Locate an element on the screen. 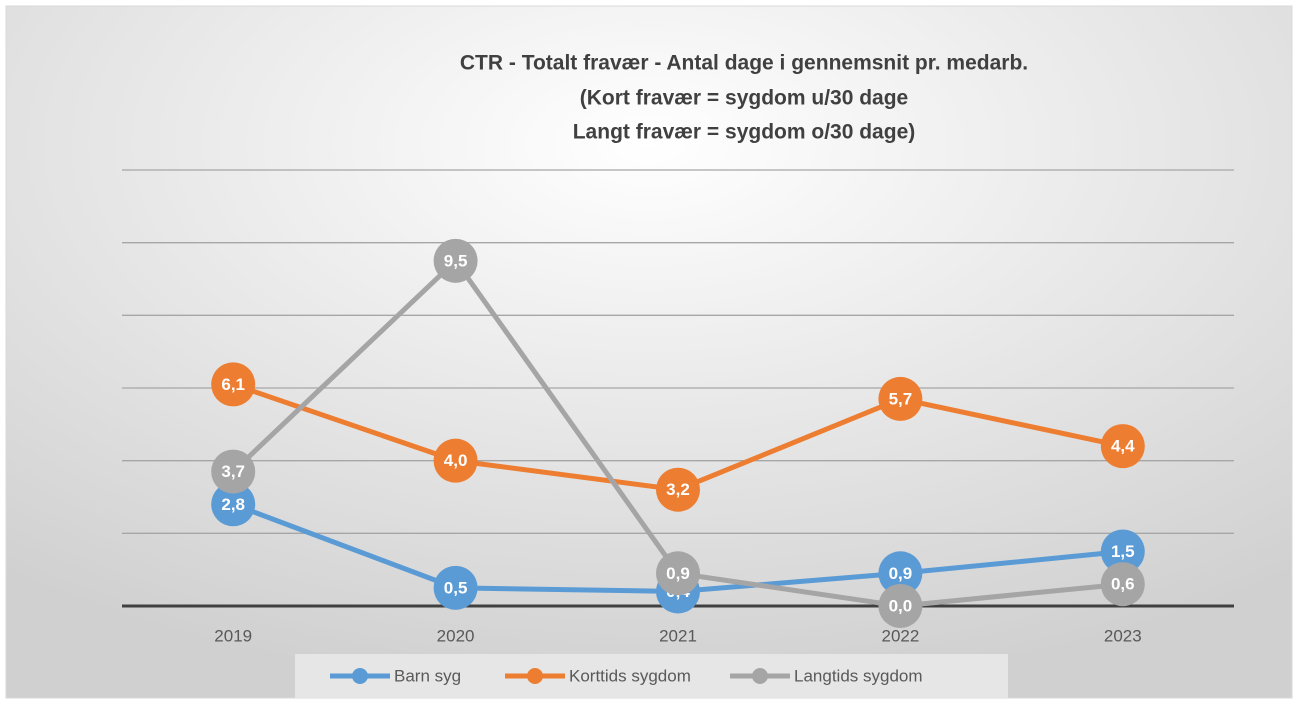 Image resolution: width=1298 pixels, height=709 pixels. data-label: 0,0 is located at coordinates (901, 605).